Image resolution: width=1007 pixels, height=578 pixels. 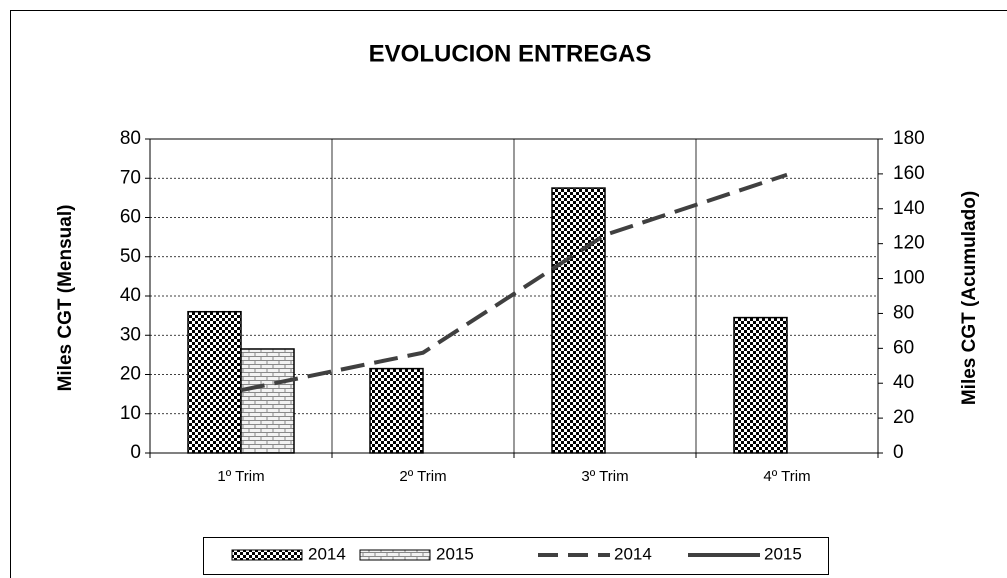 What do you see at coordinates (903, 382) in the screenshot?
I see `y2-tick-label: 40` at bounding box center [903, 382].